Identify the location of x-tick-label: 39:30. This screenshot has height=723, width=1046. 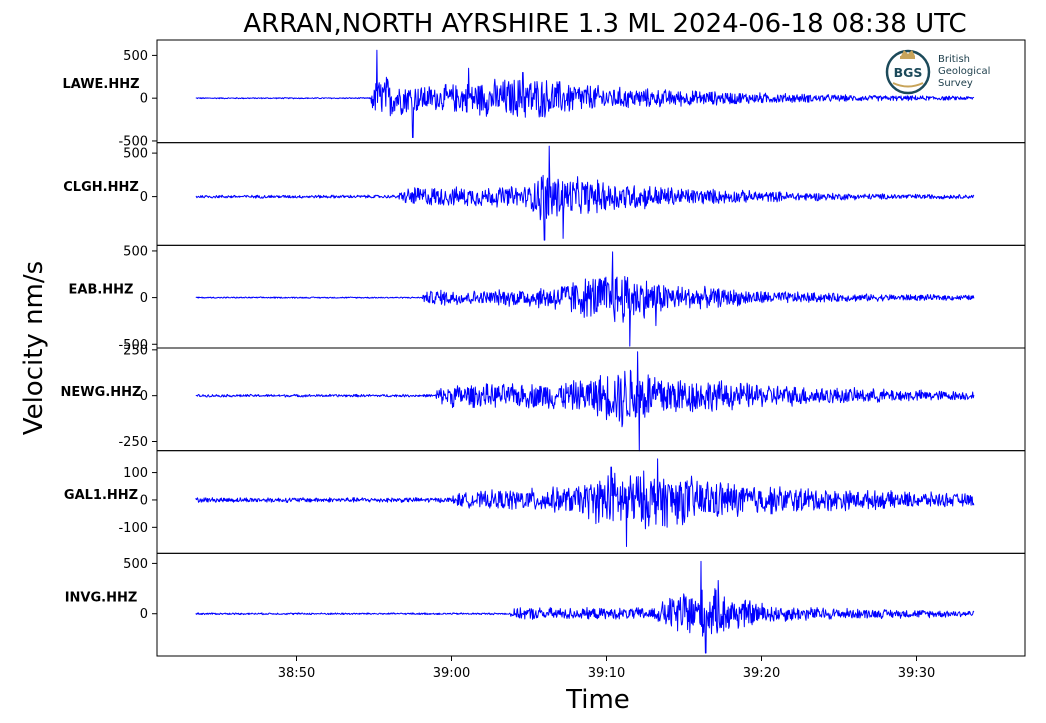
(916, 673).